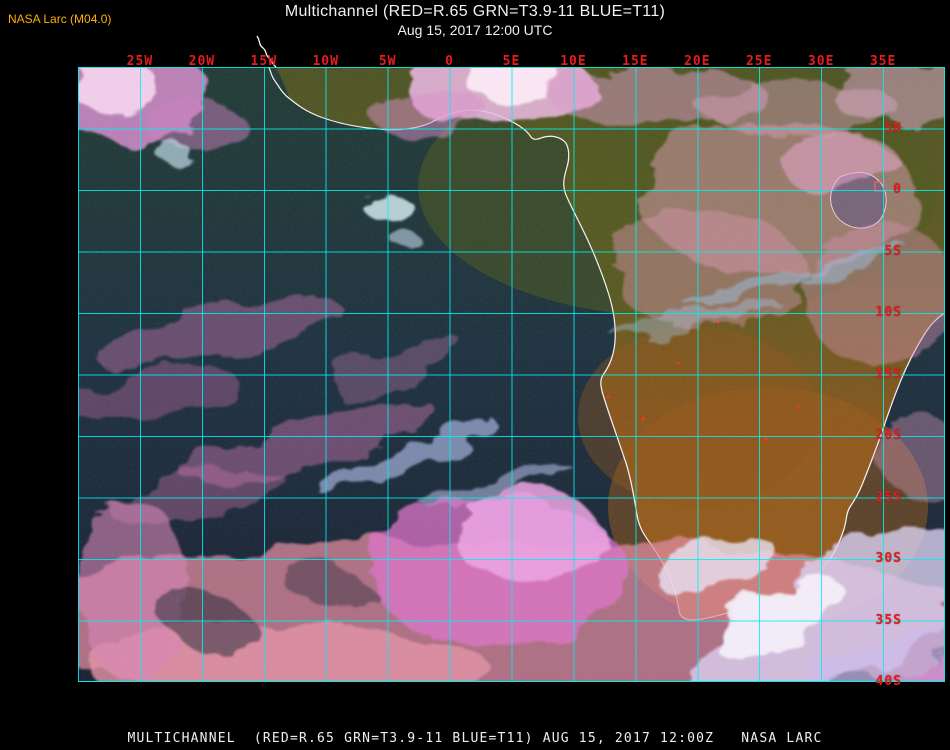  What do you see at coordinates (266, 51) in the screenshot?
I see `coastline-overflow` at bounding box center [266, 51].